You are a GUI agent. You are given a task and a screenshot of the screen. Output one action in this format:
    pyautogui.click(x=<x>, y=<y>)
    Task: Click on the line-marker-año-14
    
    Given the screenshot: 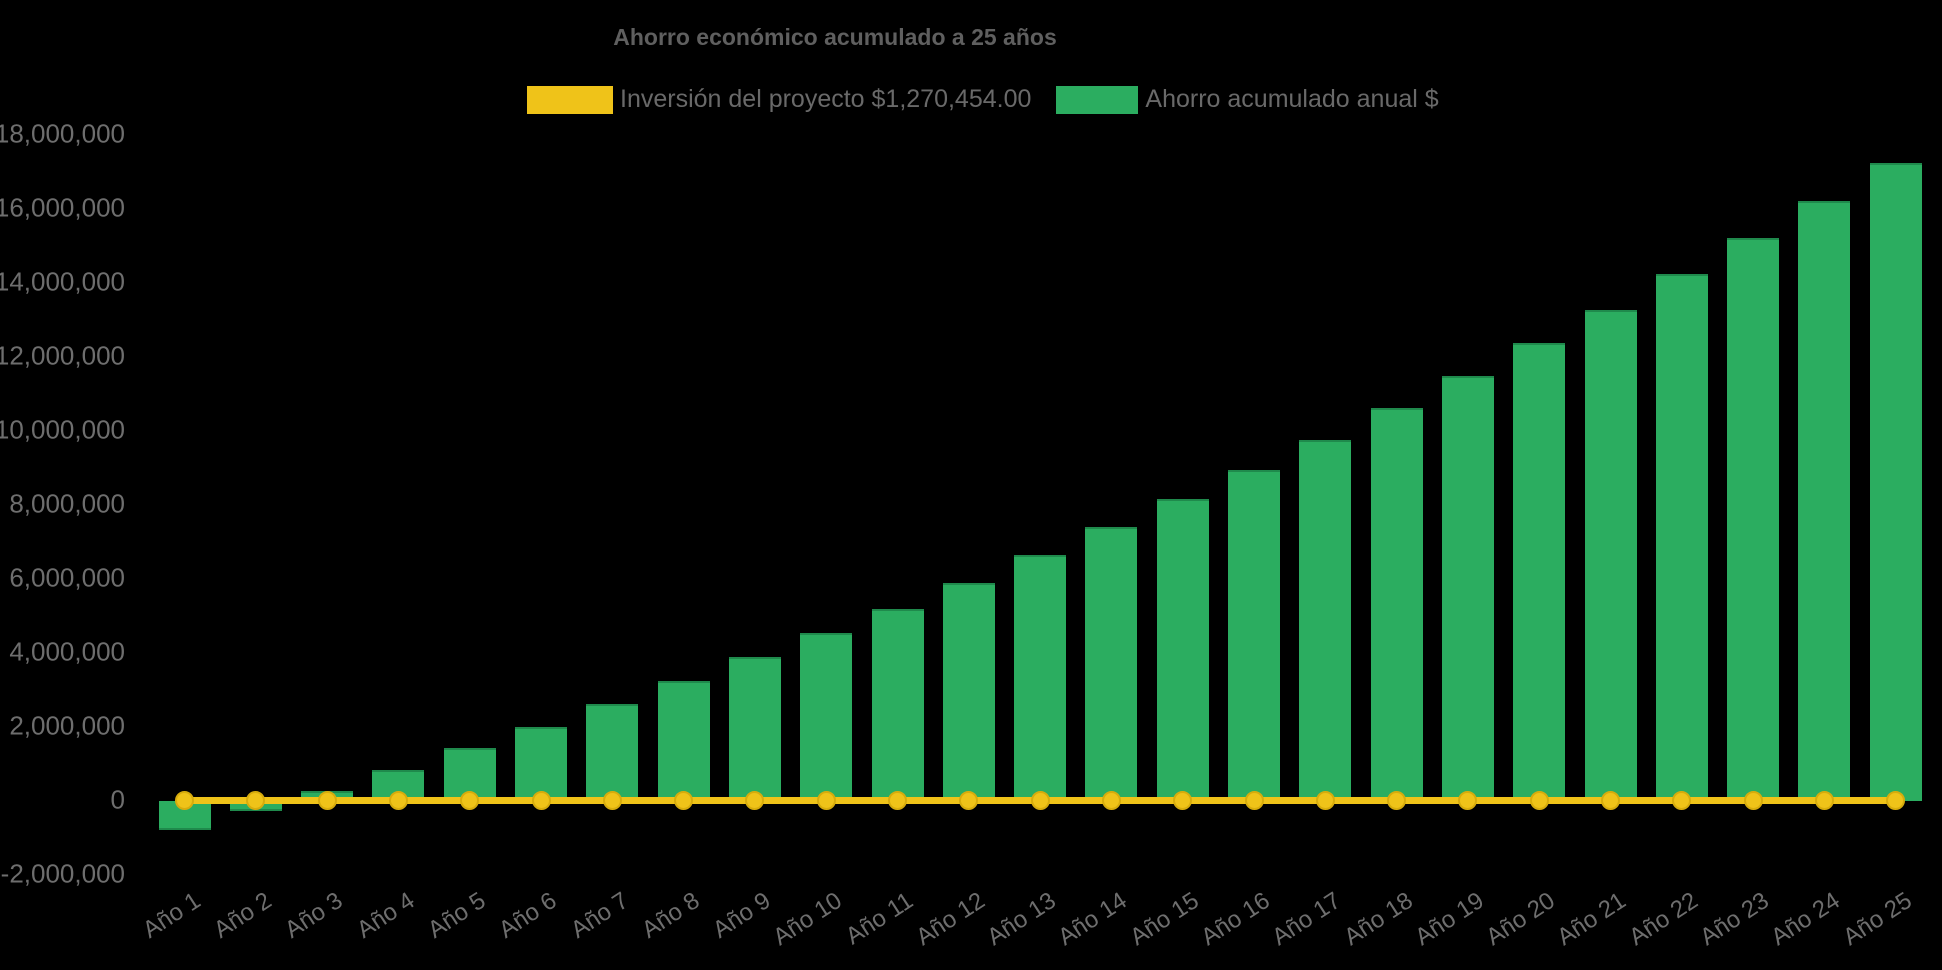 What is the action you would take?
    pyautogui.click(x=1111, y=800)
    